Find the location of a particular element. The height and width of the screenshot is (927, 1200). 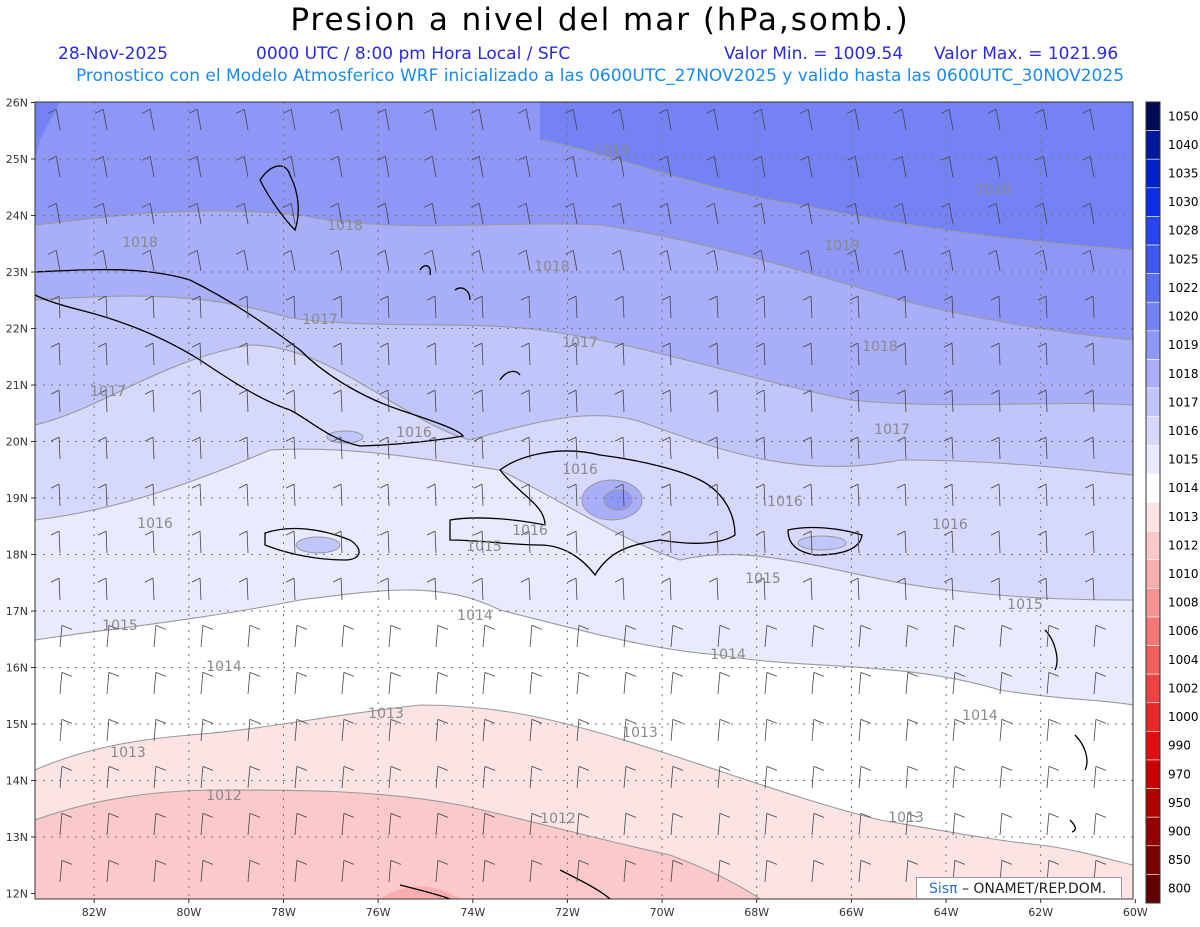

colorbar-label: 970 is located at coordinates (1179, 774).